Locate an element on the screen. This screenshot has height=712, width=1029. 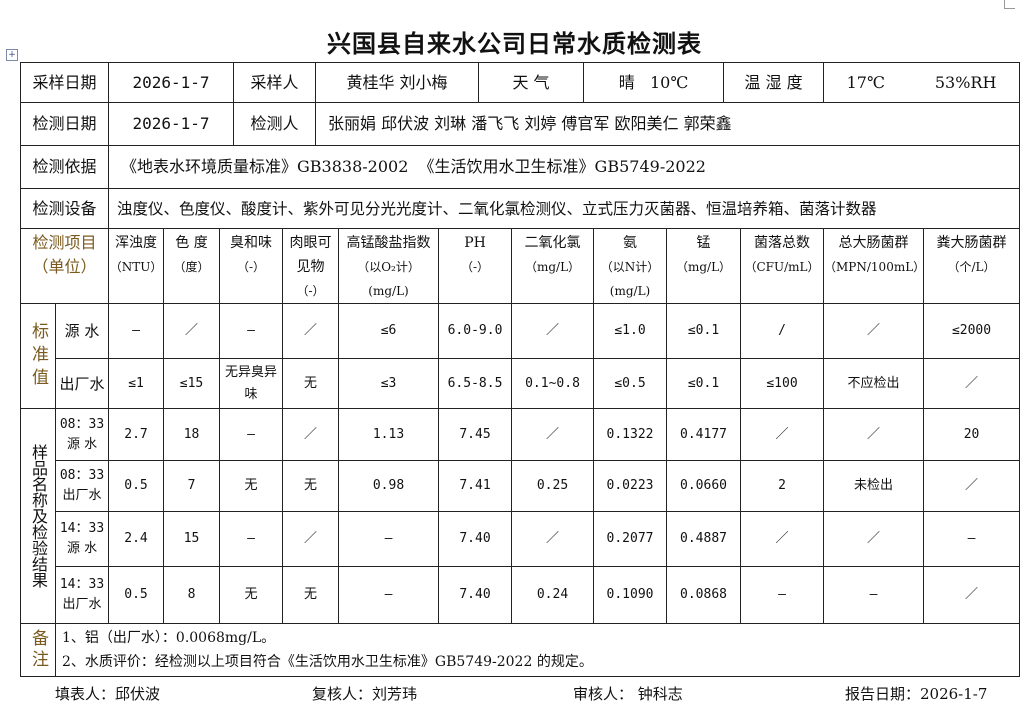
sample-name: 14：33 源 水 is located at coordinates (82, 539).